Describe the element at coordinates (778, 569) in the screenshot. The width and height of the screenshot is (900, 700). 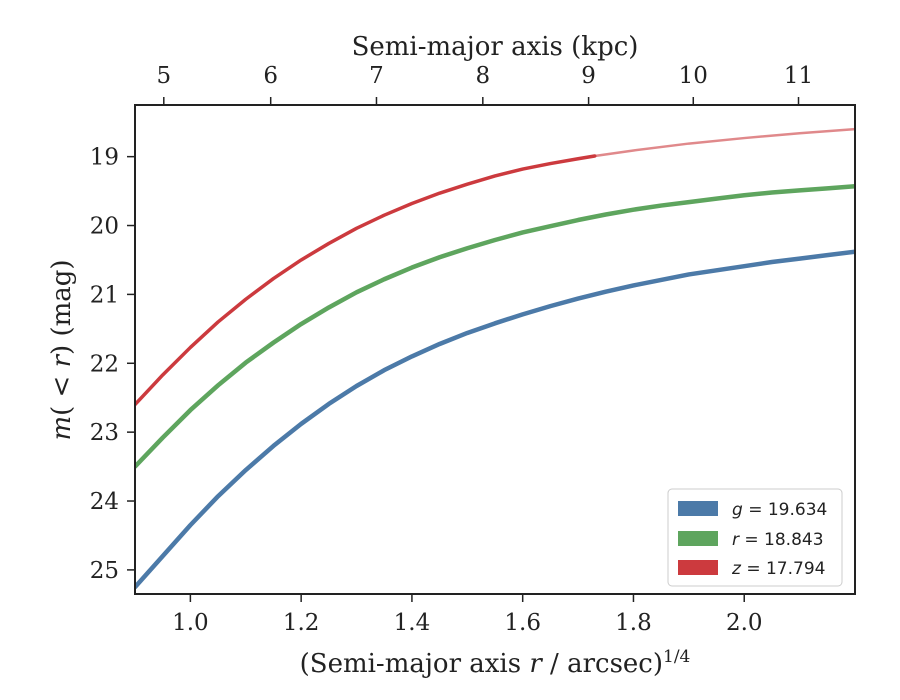
I see `legend-label-z: z = 17.794` at that location.